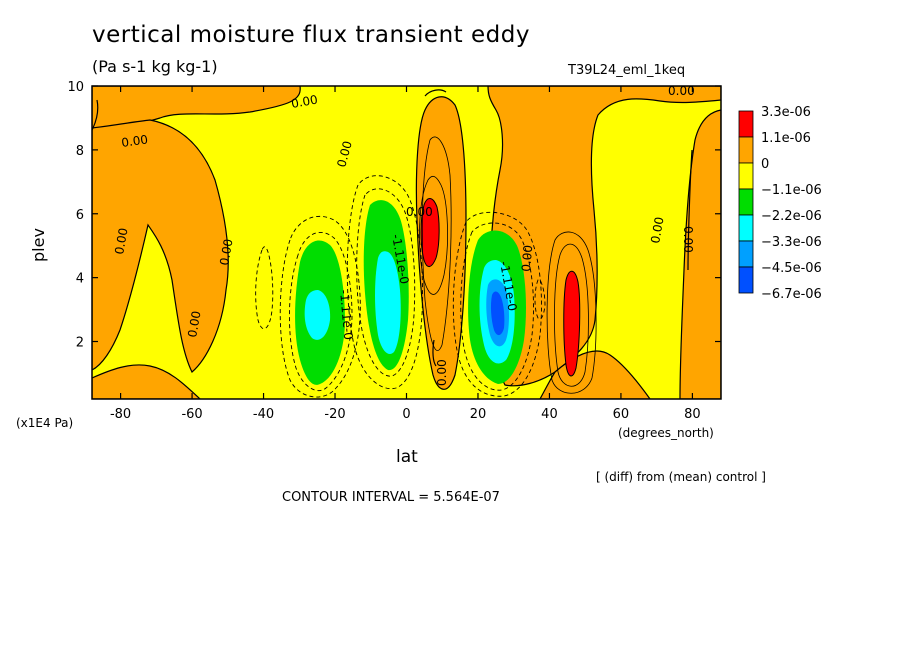  I want to click on region-center-column, so click(441, 243).